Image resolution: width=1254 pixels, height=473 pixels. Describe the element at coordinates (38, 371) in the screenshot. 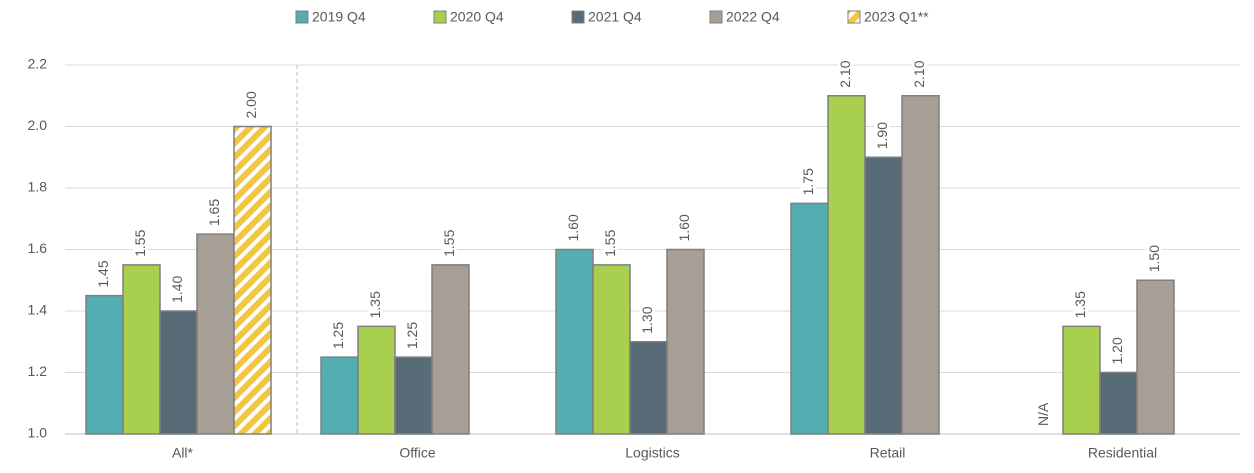

I see `y-tick-label: 1.2` at that location.